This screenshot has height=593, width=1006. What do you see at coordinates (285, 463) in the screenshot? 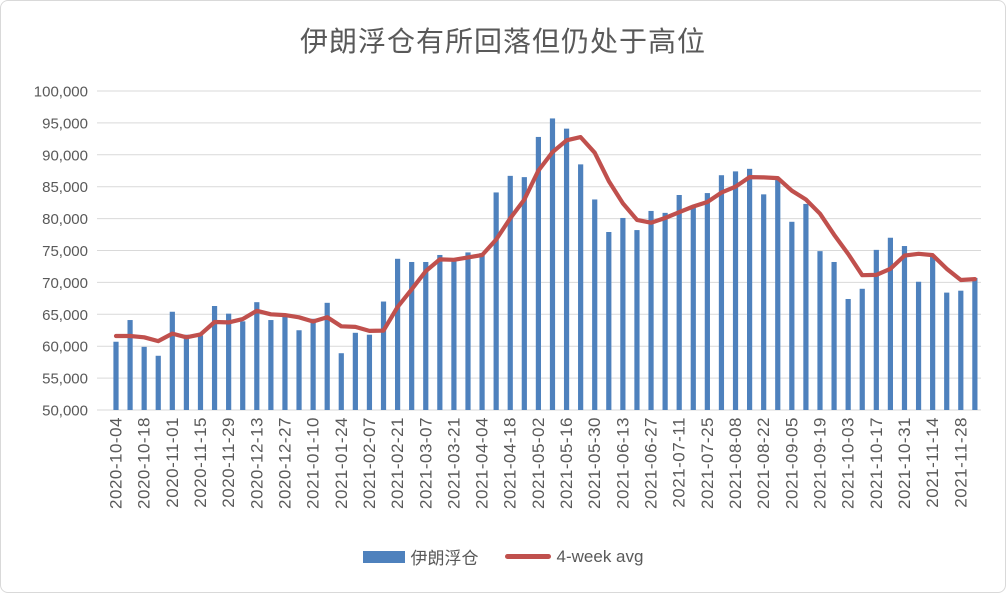
I see `x-axis-tick-label: 2020-12-27` at bounding box center [285, 463].